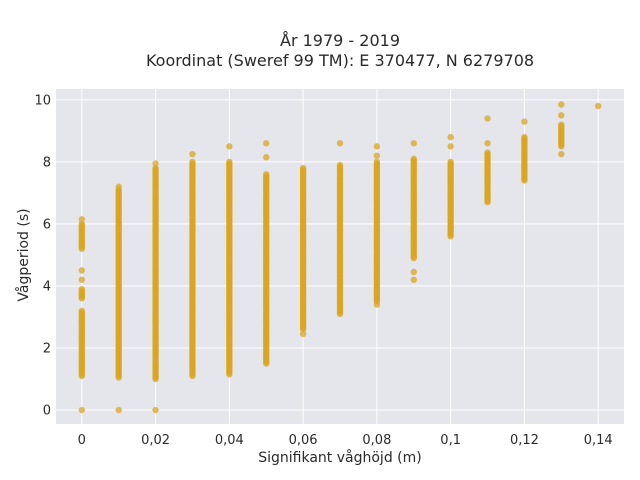 This screenshot has width=640, height=480. Describe the element at coordinates (47, 162) in the screenshot. I see `y-tick-label: 8` at that location.